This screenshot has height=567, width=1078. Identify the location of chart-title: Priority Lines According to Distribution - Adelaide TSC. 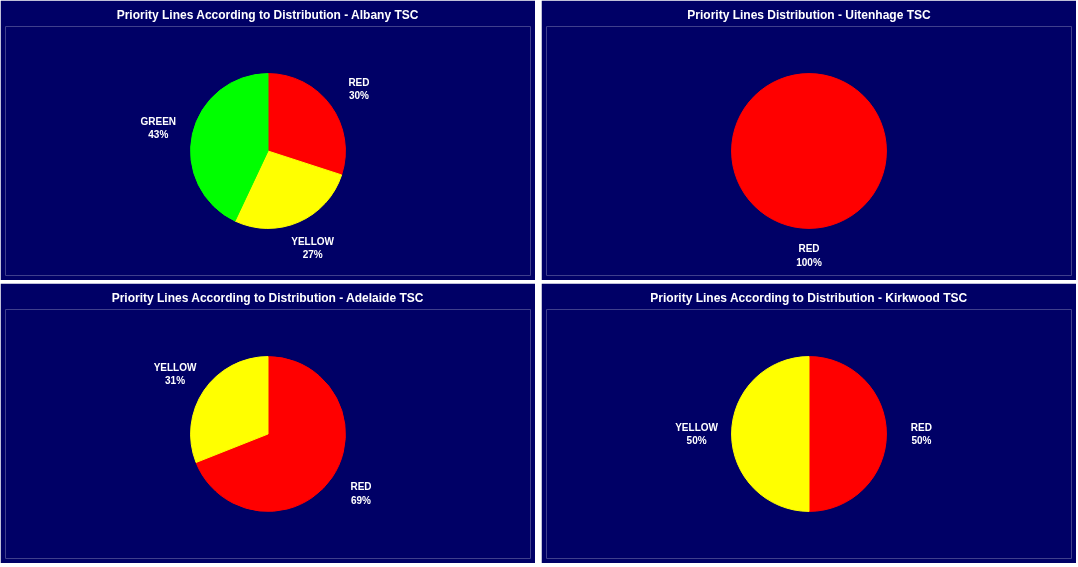
(267, 297).